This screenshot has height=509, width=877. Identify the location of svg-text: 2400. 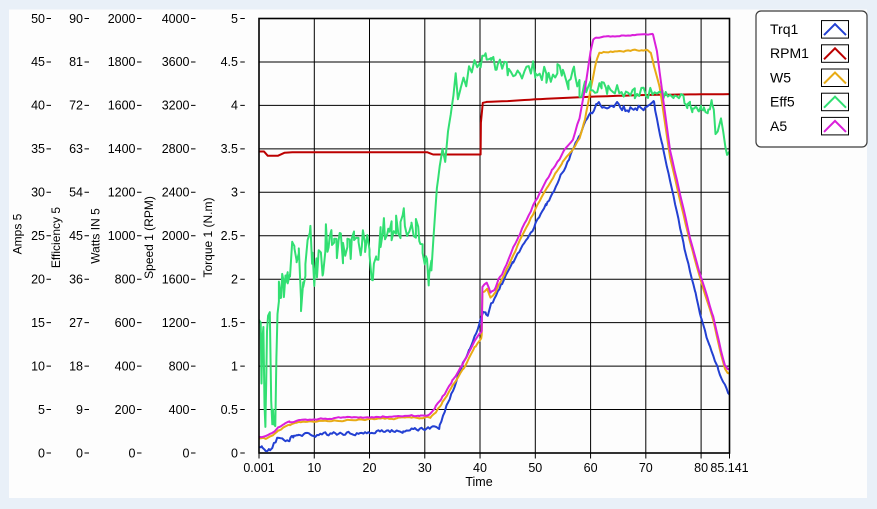
(176, 193).